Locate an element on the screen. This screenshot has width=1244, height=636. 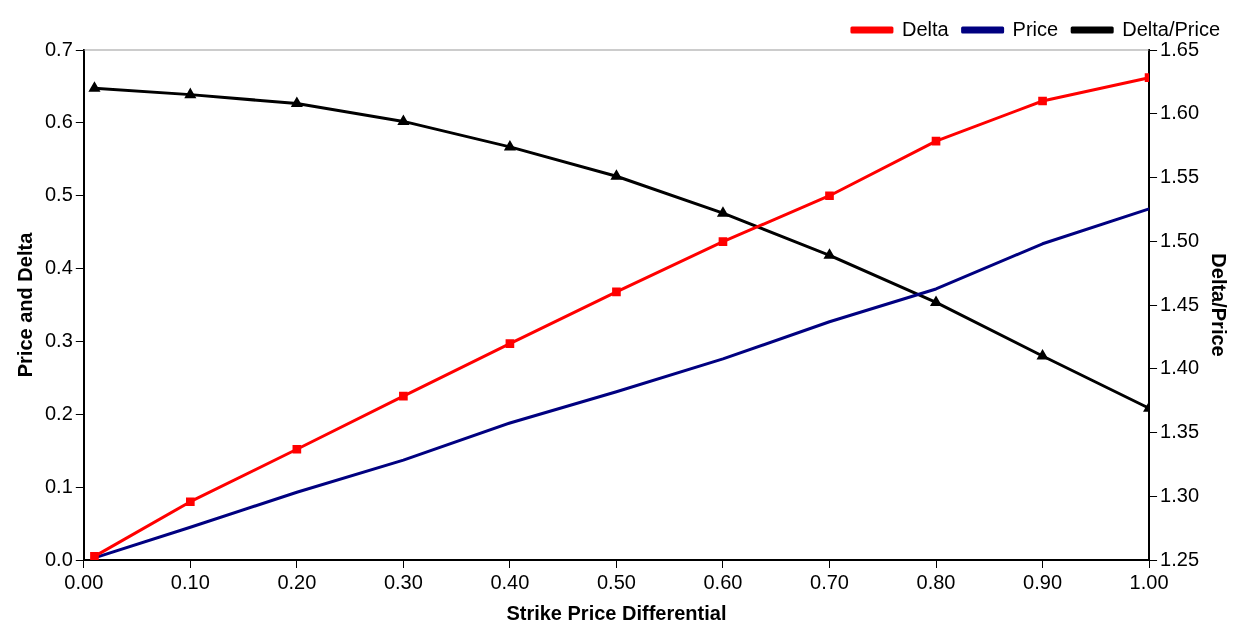
y2-tick-label: 1.55 is located at coordinates (1180, 176).